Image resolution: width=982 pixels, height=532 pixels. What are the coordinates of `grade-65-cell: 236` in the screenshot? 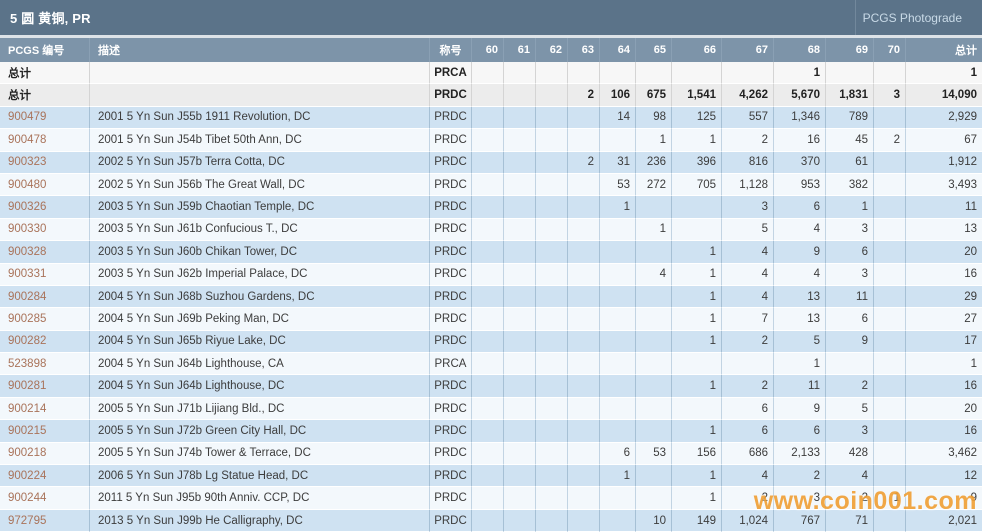 It's located at (654, 162).